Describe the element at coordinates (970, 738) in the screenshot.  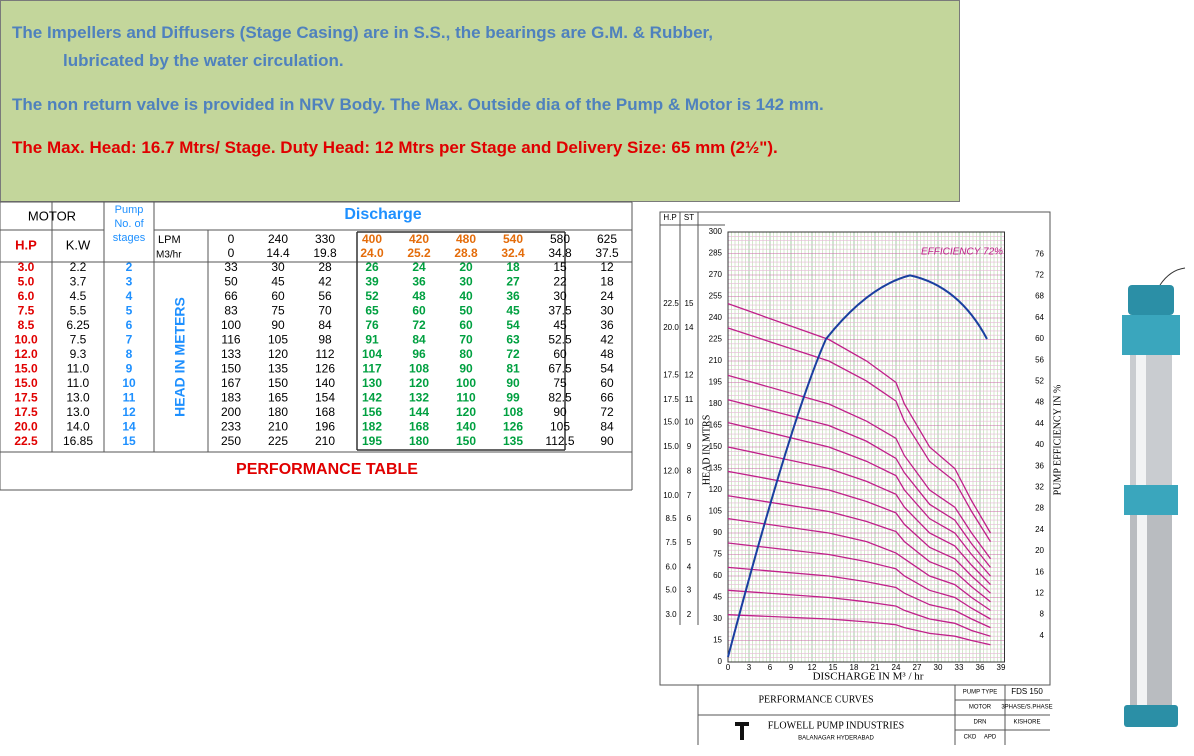
I see `label: CKD` at that location.